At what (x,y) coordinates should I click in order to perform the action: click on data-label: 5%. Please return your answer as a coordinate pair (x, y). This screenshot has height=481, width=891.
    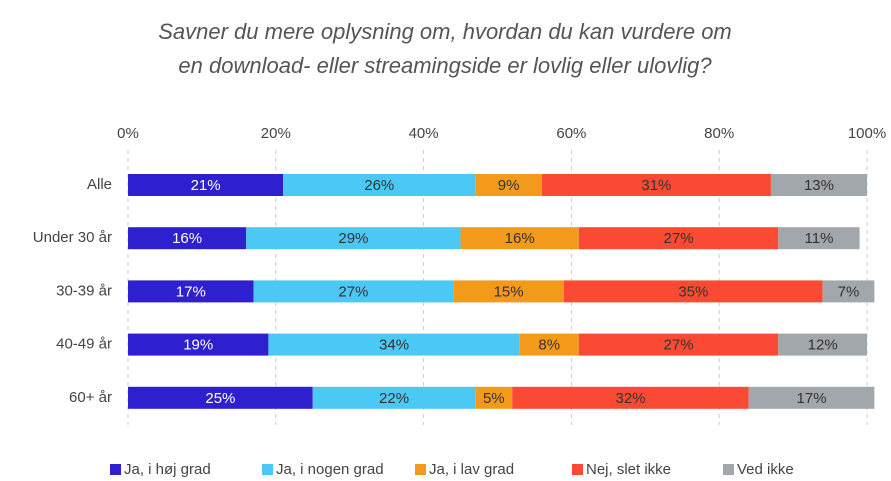
    Looking at the image, I should click on (494, 398).